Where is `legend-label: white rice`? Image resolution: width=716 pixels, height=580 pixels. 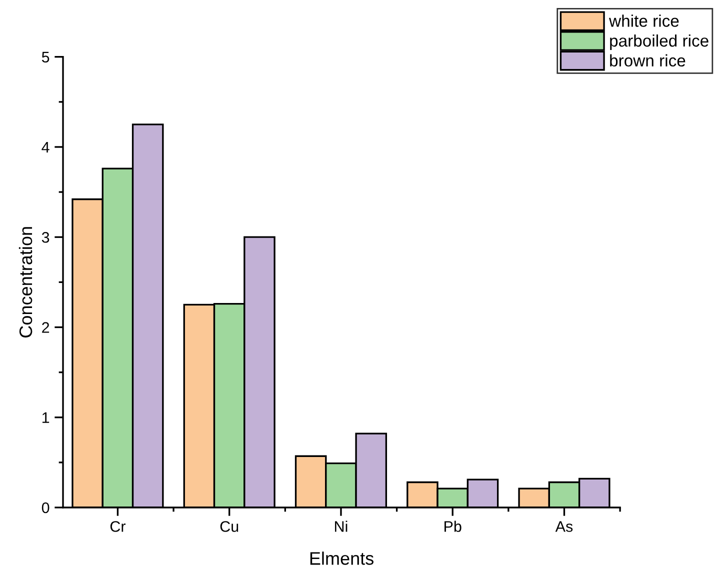
legend-label: white rice is located at coordinates (644, 20).